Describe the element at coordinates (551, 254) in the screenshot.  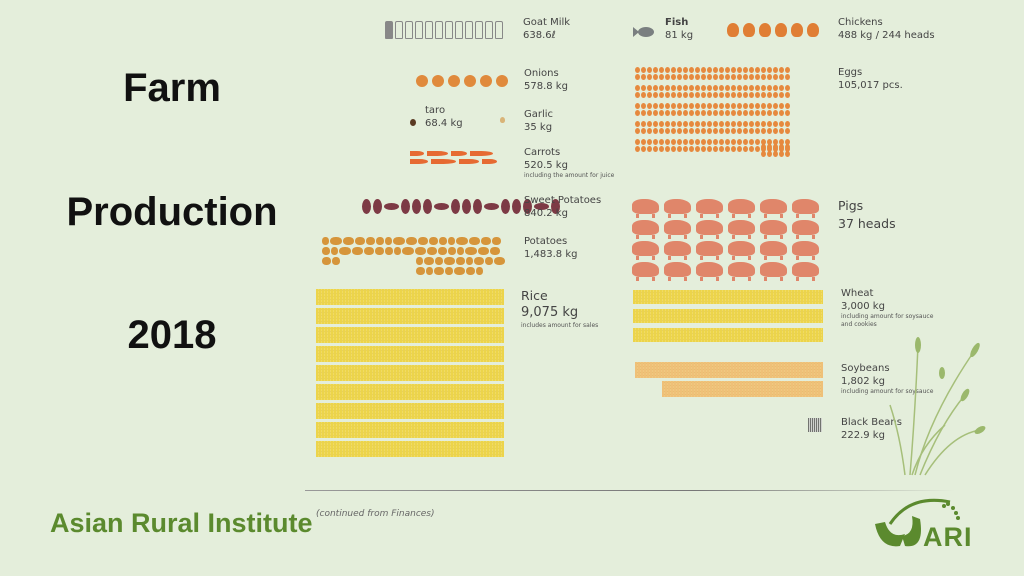
I see `item-value: 1,483.8 kg` at that location.